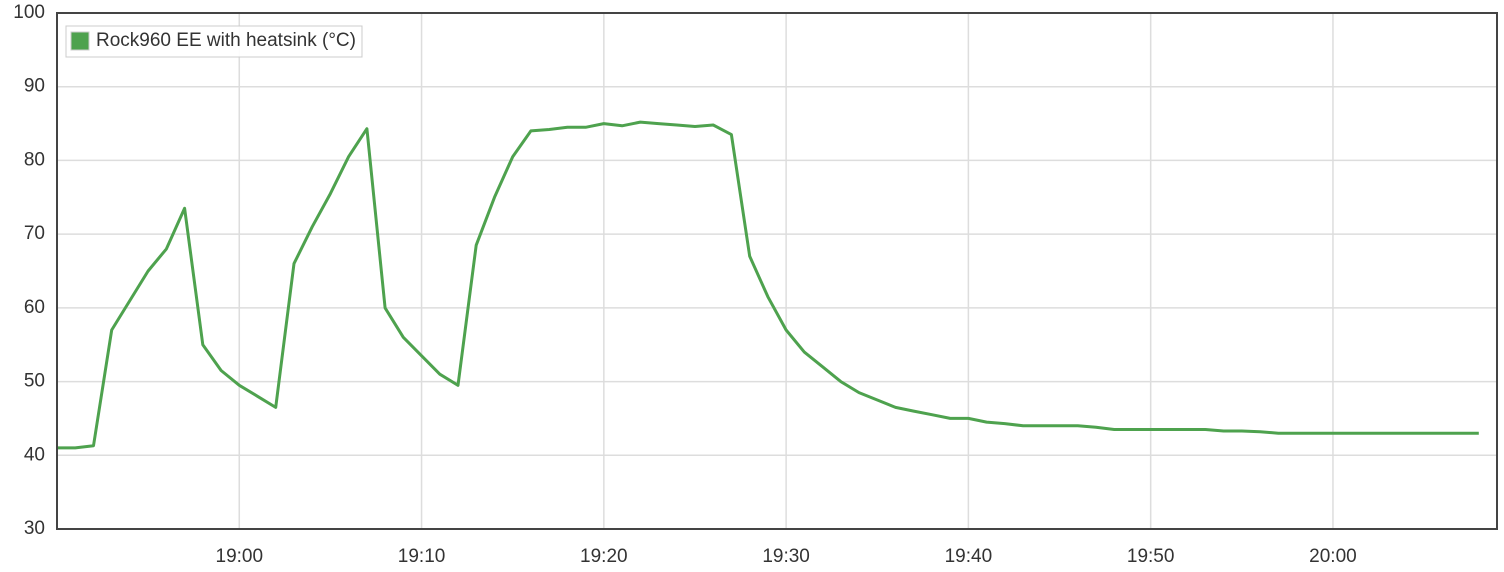  Describe the element at coordinates (969, 556) in the screenshot. I see `x-tick-label: 19:40` at that location.